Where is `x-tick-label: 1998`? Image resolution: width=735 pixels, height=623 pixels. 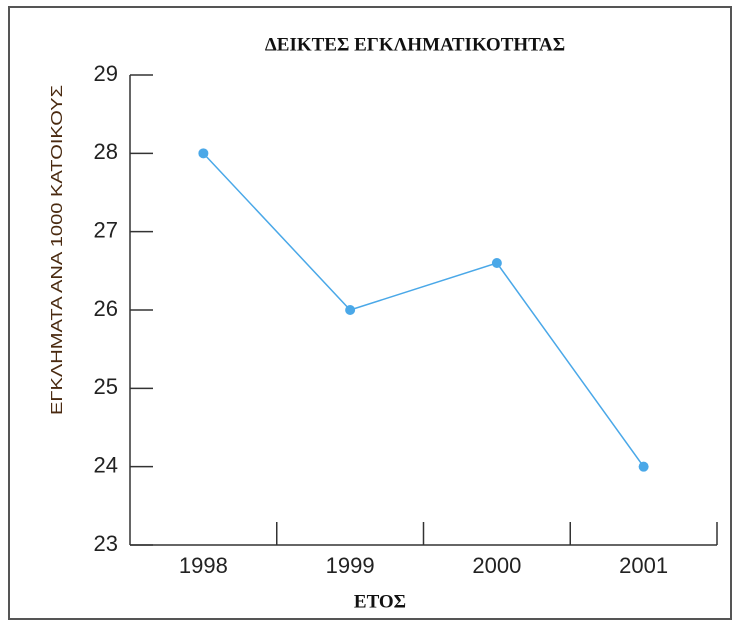
x-tick-label: 1998 is located at coordinates (203, 565).